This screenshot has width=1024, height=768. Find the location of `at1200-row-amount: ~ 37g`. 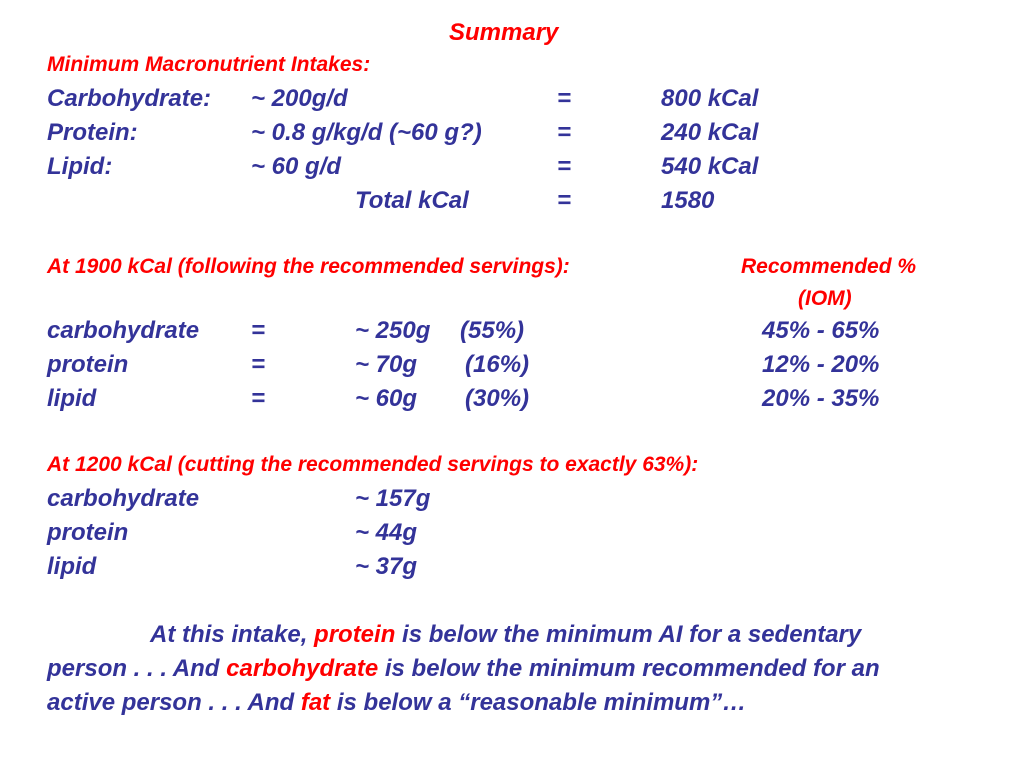

at1200-row-amount: ~ 37g is located at coordinates (386, 566).